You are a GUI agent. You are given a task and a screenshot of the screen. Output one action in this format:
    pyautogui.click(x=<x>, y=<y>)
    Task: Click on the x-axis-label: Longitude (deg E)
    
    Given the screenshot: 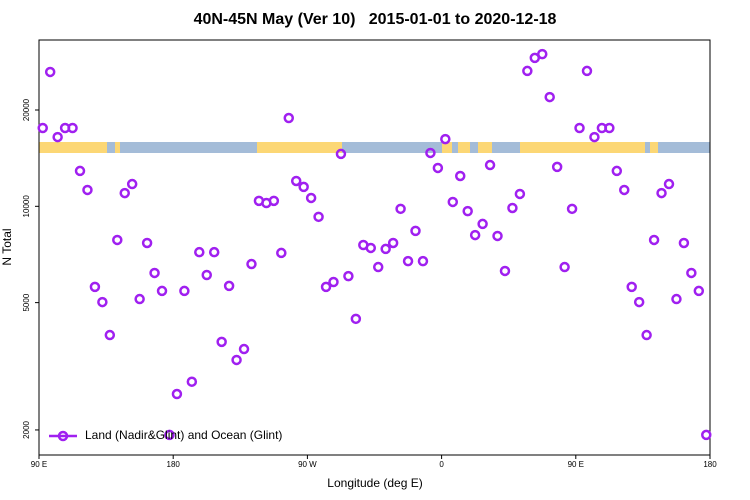 What is the action you would take?
    pyautogui.click(x=374, y=483)
    